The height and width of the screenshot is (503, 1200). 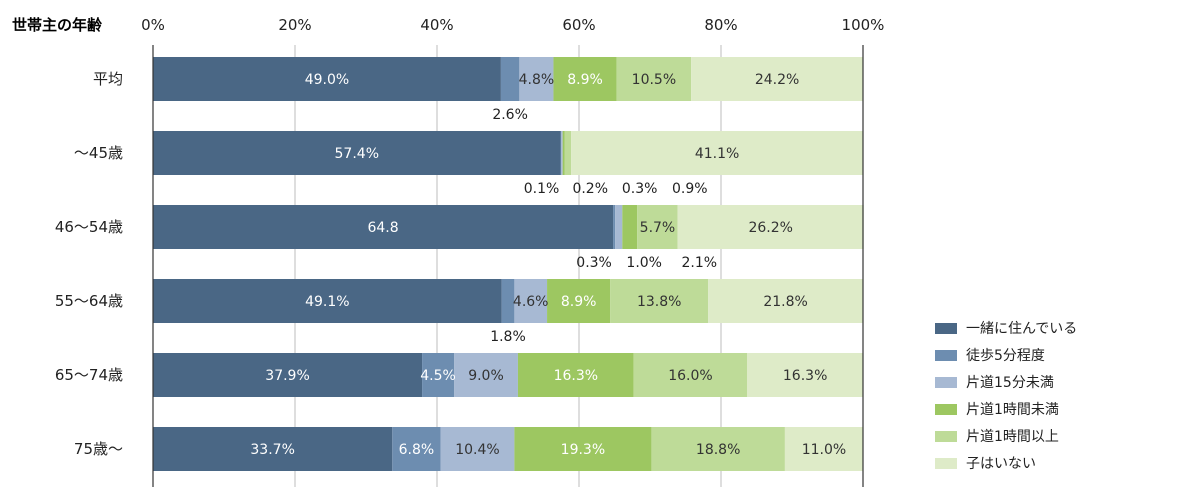 I want to click on data-label: 57.4%, so click(x=357, y=154).